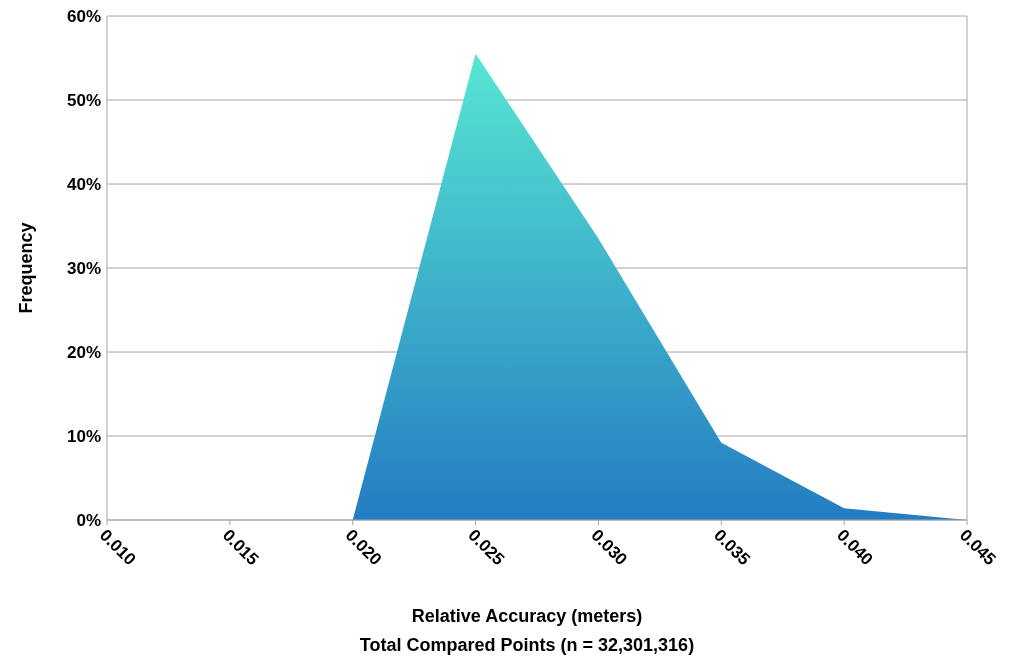  I want to click on y-tick-label: 20%, so click(83, 352).